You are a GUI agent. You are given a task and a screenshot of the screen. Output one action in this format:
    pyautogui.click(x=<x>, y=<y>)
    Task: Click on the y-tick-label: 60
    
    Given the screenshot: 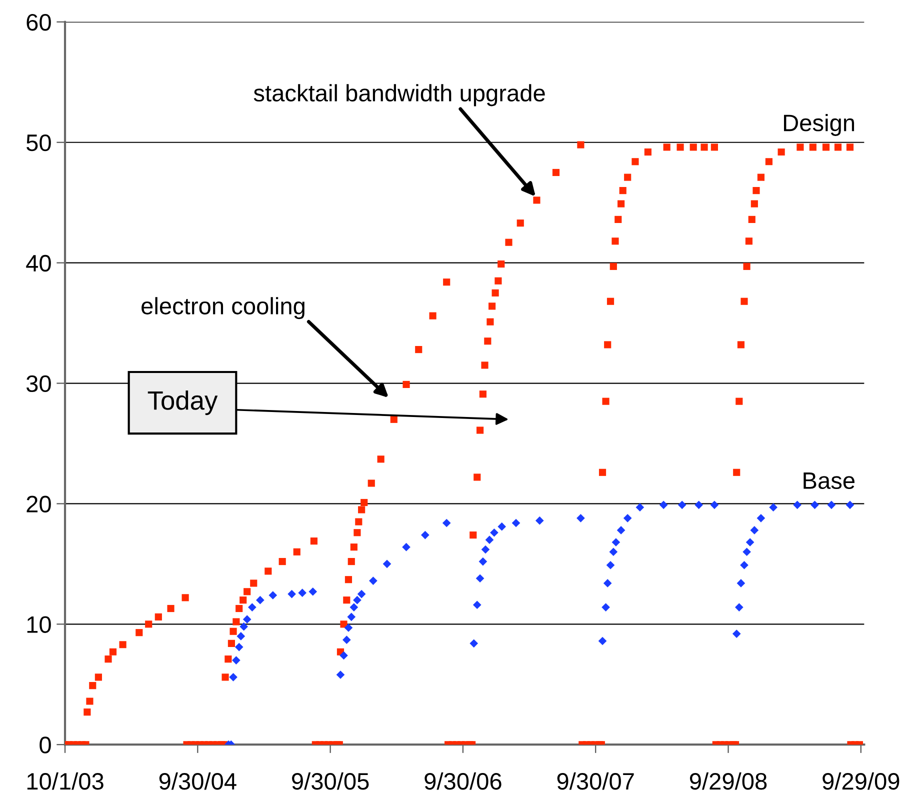 What is the action you would take?
    pyautogui.click(x=38, y=22)
    